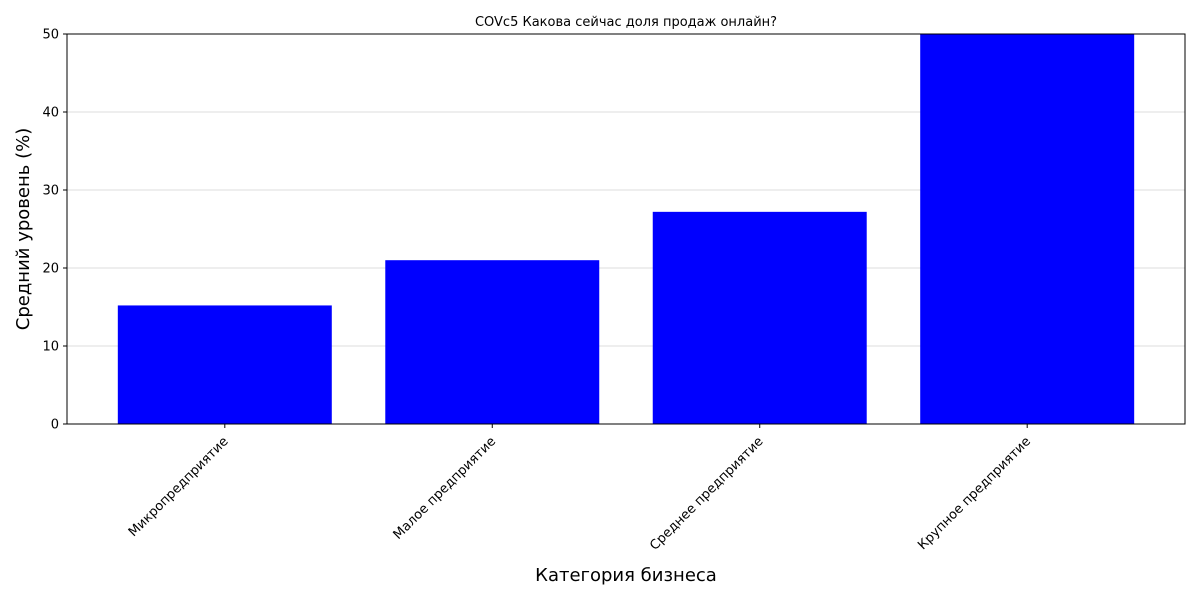  Describe the element at coordinates (974, 493) in the screenshot. I see `x-tick-label-3: Крупное предприятие` at that location.